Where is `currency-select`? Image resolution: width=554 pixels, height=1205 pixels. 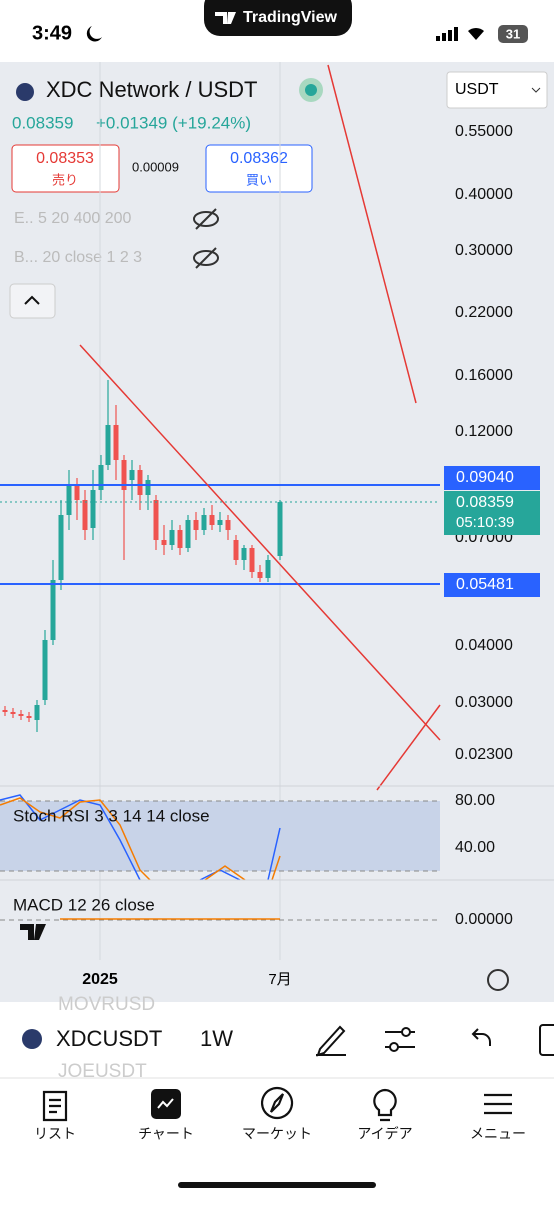 currency-select is located at coordinates (497, 90).